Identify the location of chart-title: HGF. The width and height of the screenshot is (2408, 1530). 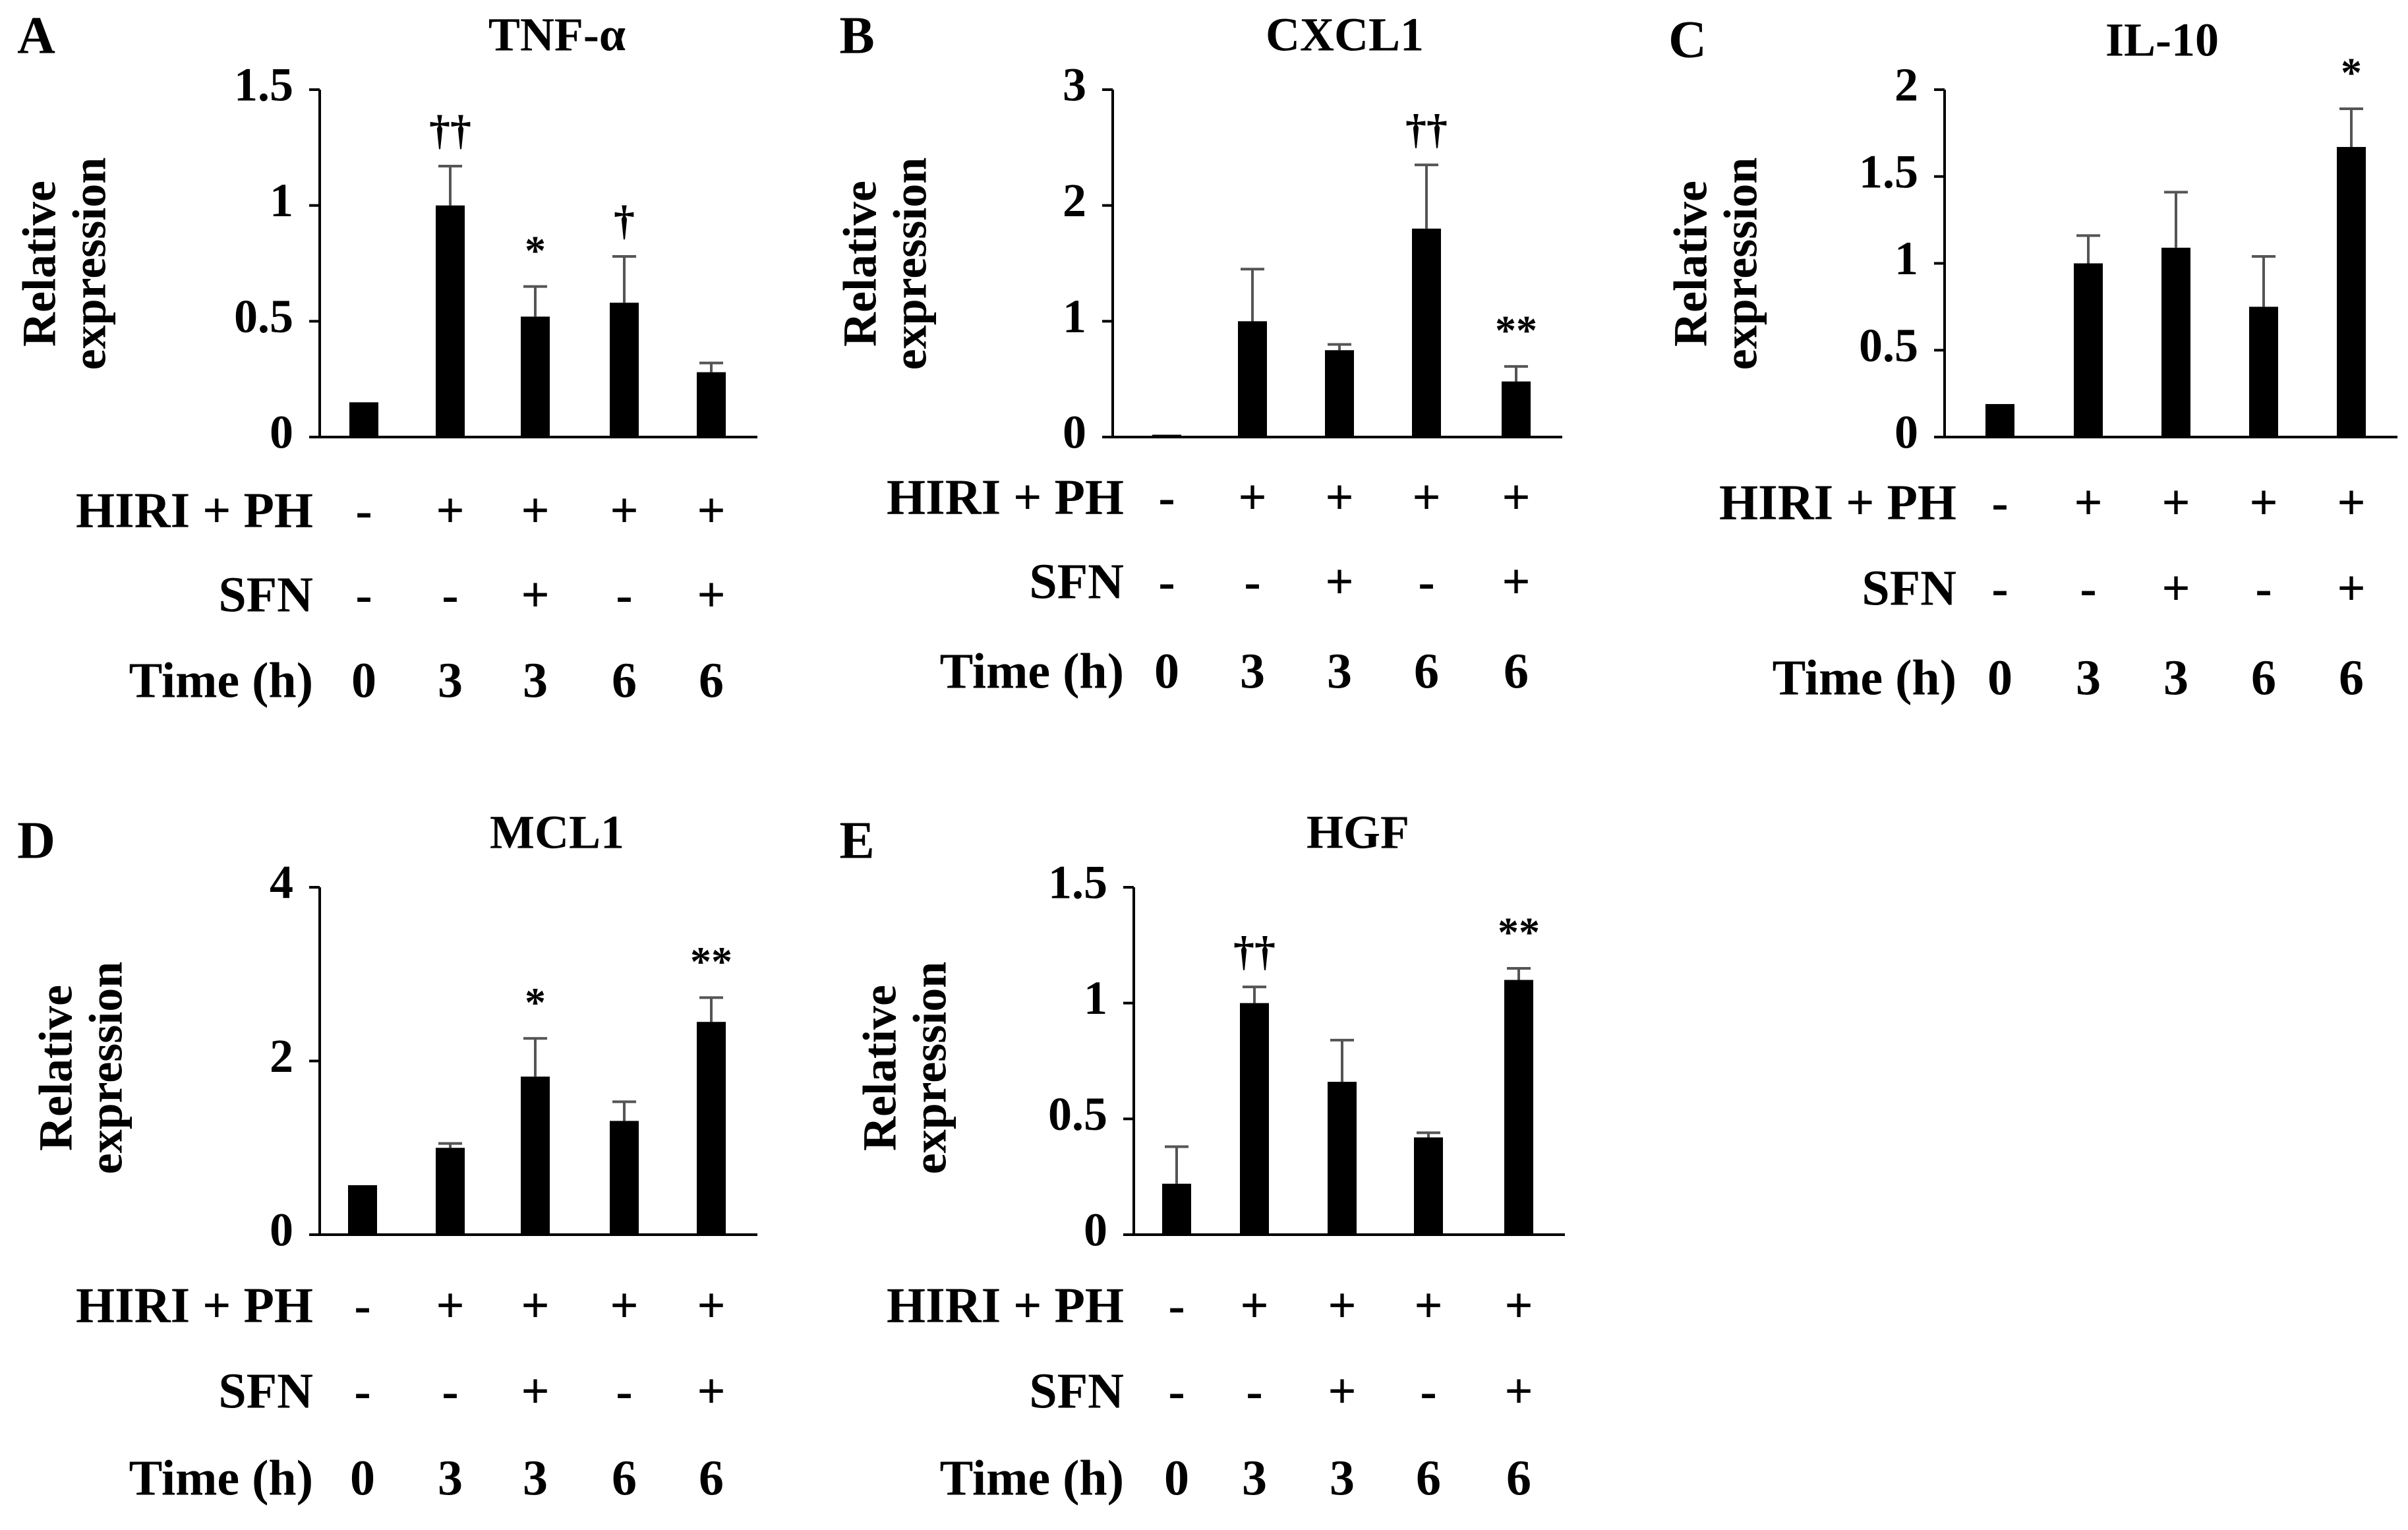
(1358, 832).